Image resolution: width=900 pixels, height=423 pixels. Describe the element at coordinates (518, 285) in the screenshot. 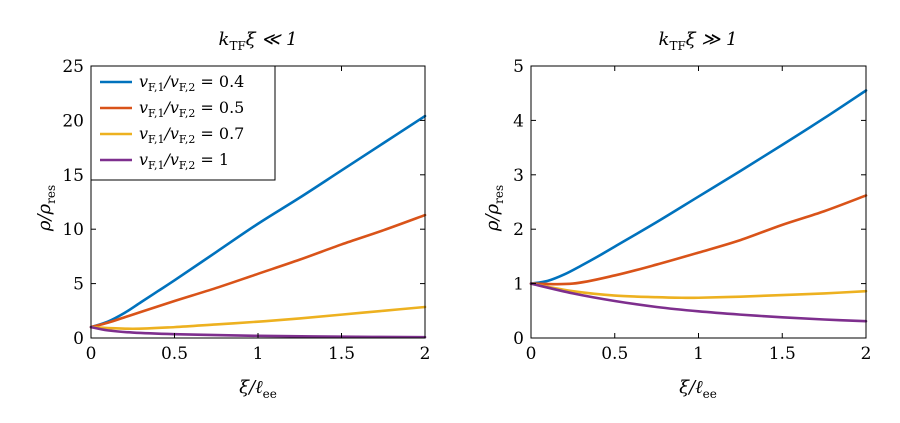

I see `y-tick-label: 1` at that location.